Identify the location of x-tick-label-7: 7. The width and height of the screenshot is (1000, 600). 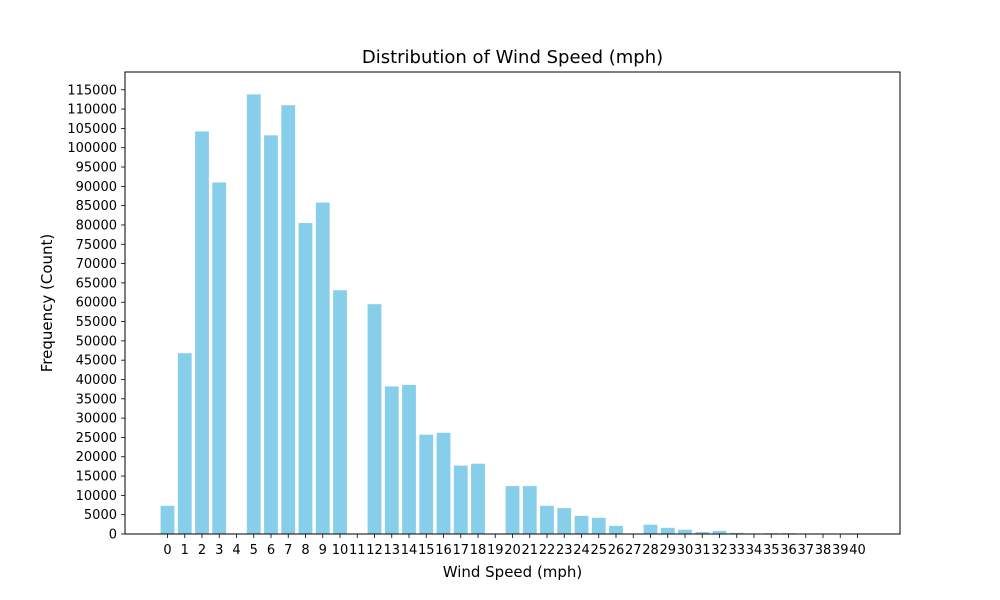
(288, 550).